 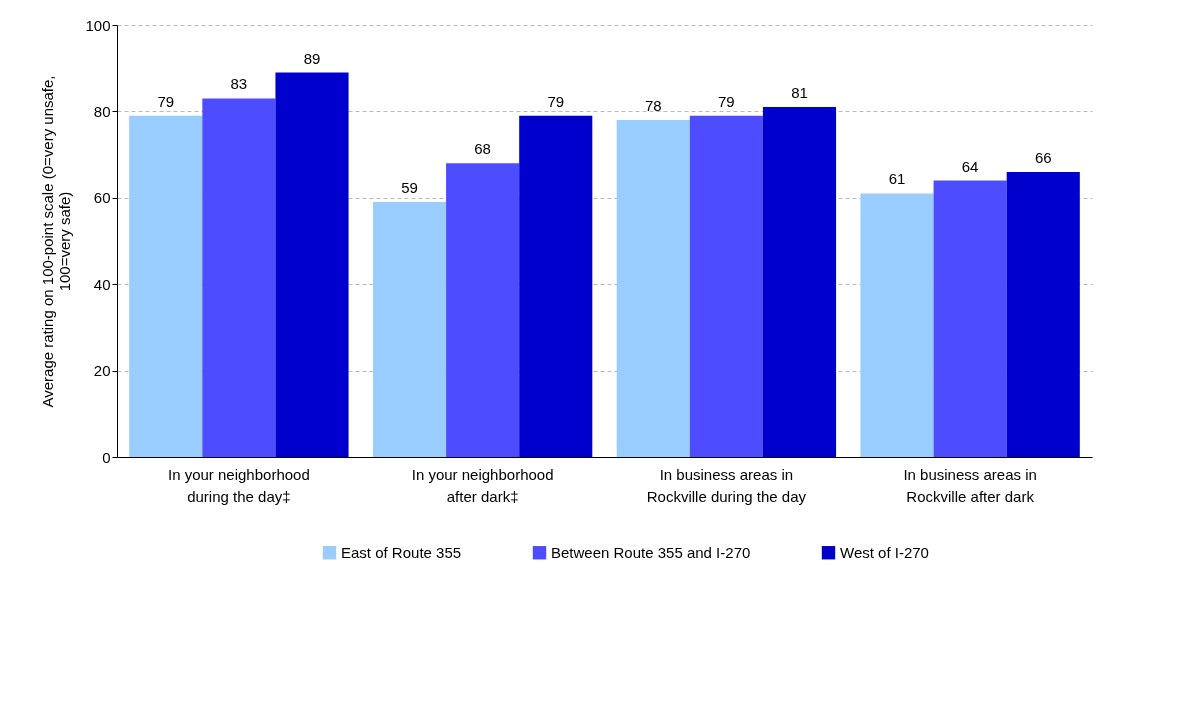 I want to click on y-tick-label: 80, so click(x=102, y=111).